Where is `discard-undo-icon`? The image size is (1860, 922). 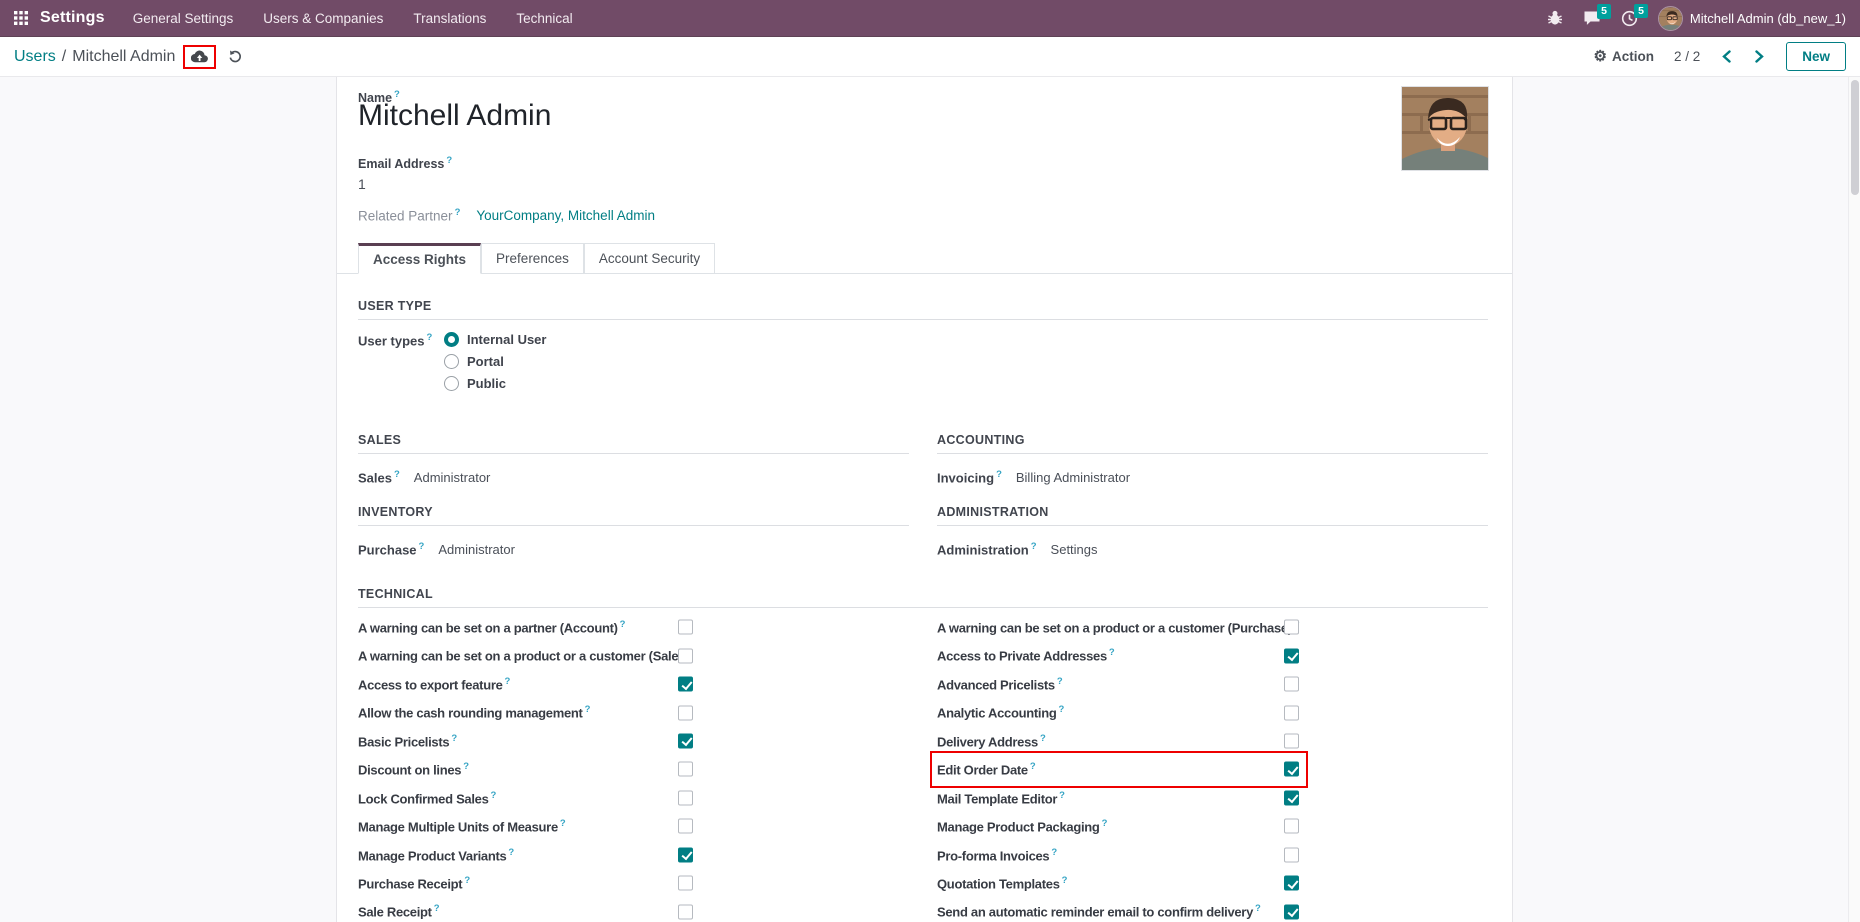
discard-undo-icon is located at coordinates (235, 56).